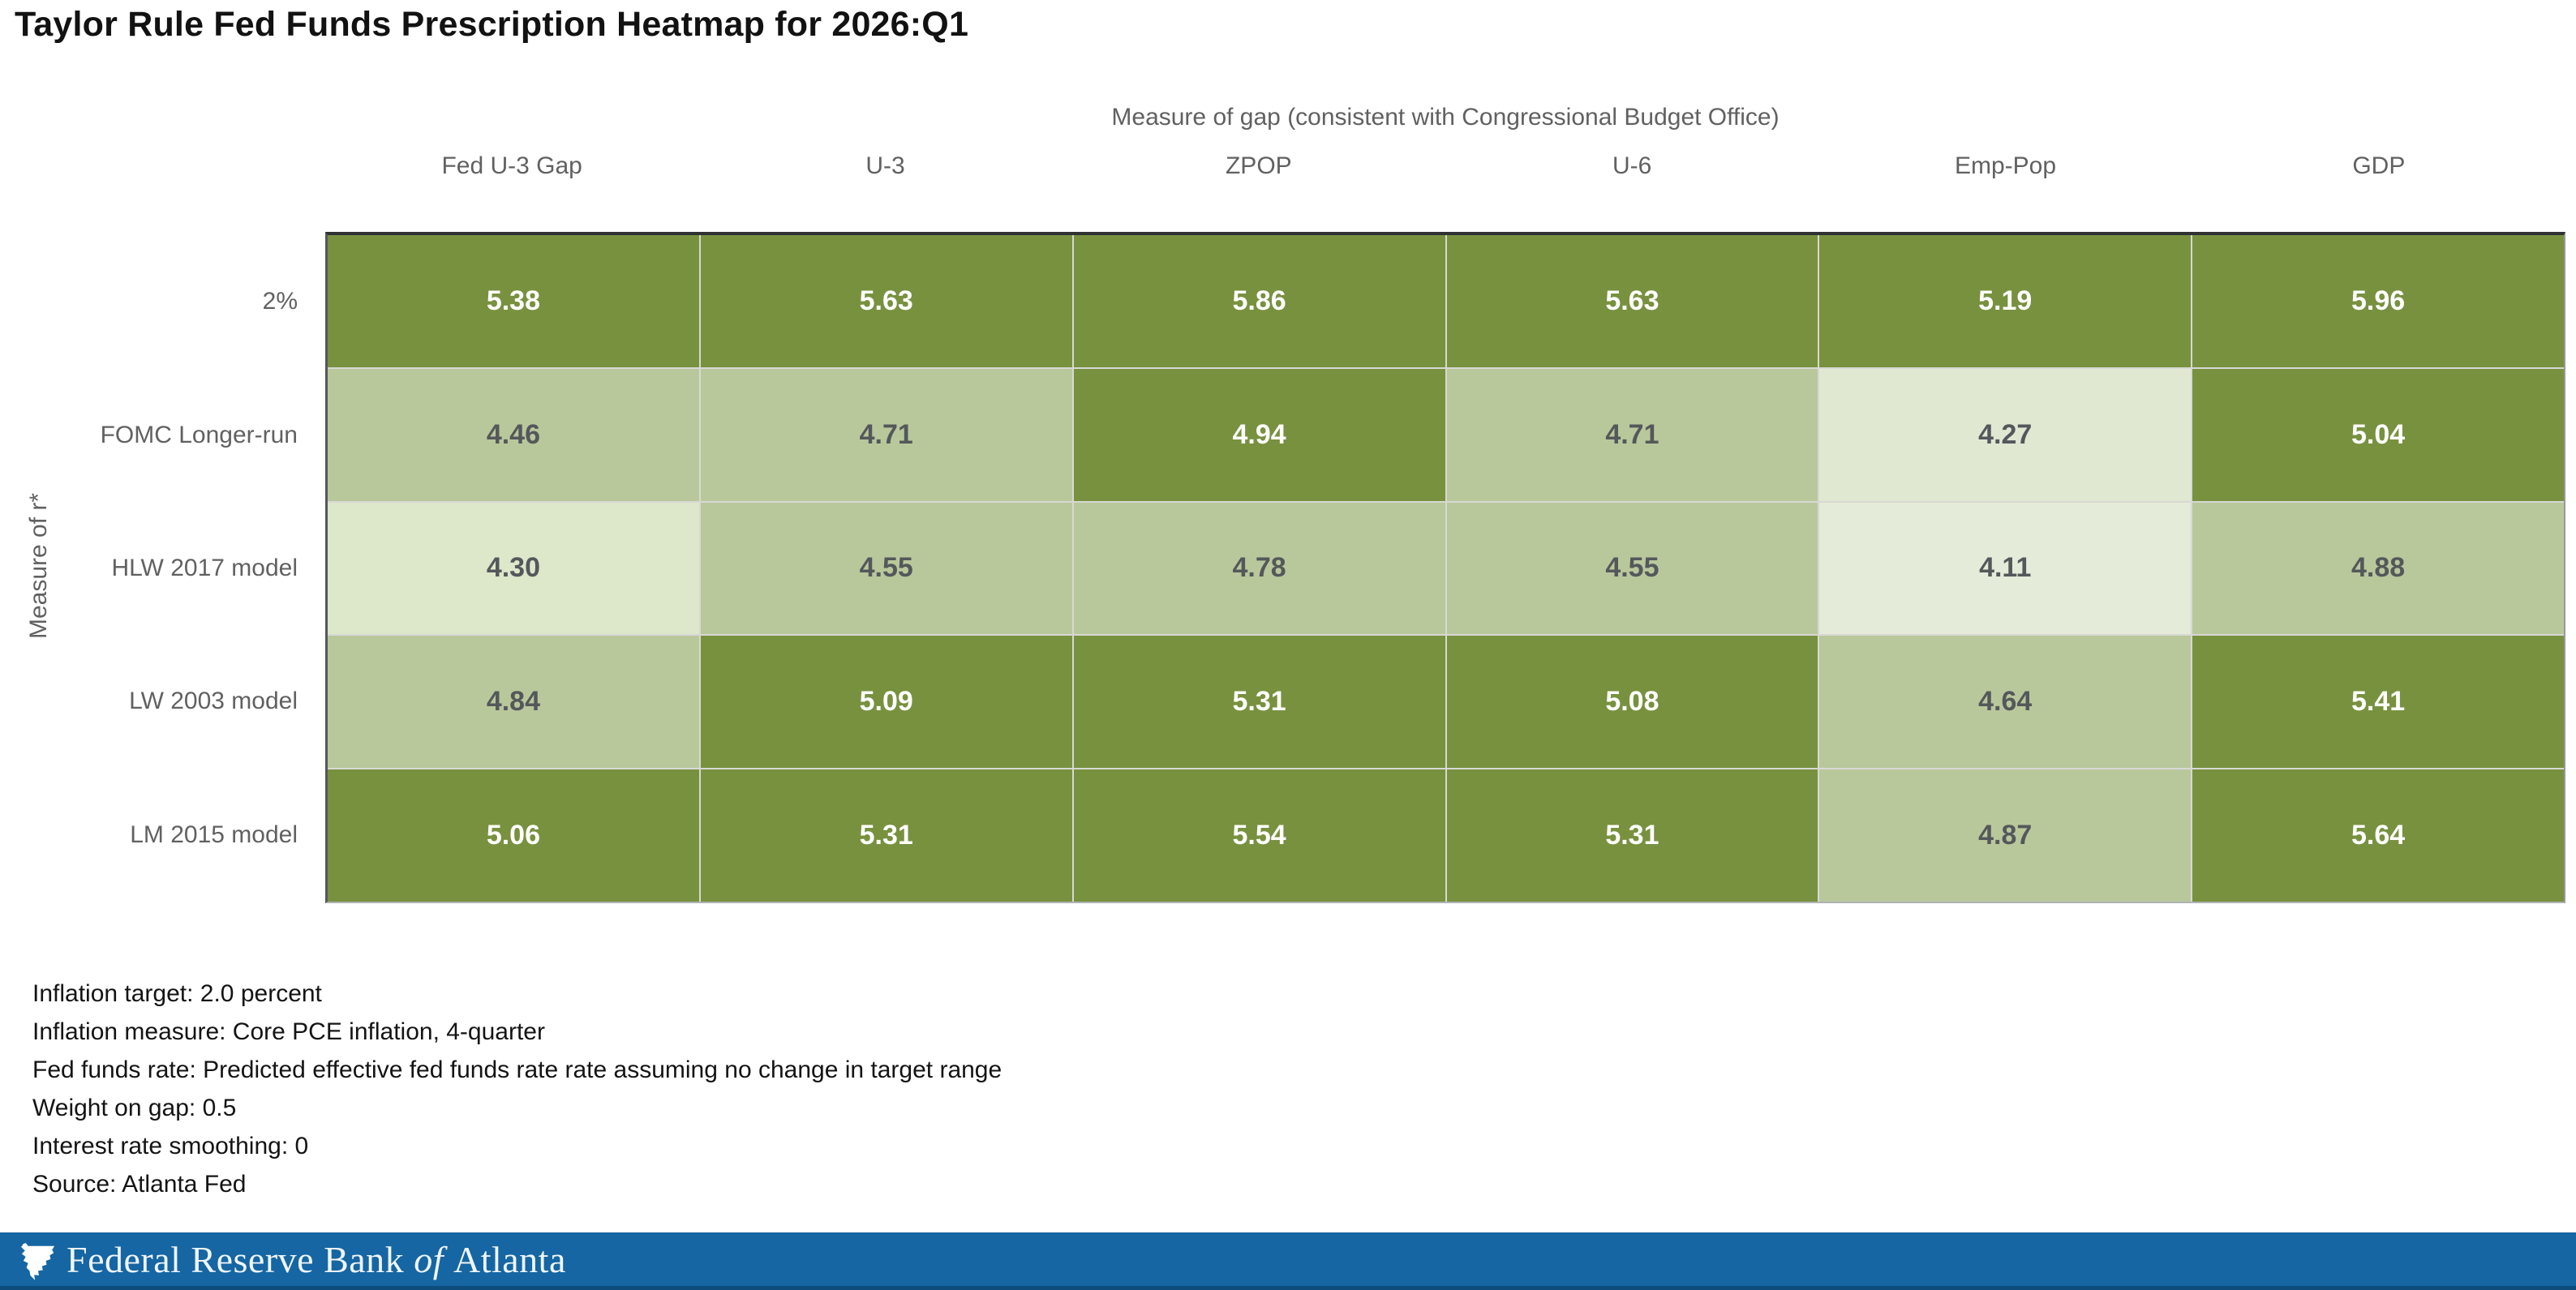 This screenshot has width=2576, height=1290. Describe the element at coordinates (511, 166) in the screenshot. I see `column-header: Fed U-3 Gap` at that location.